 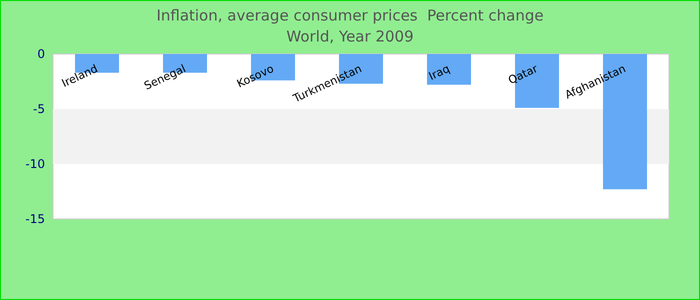 I want to click on y-tick-label: 0, so click(x=41, y=54).